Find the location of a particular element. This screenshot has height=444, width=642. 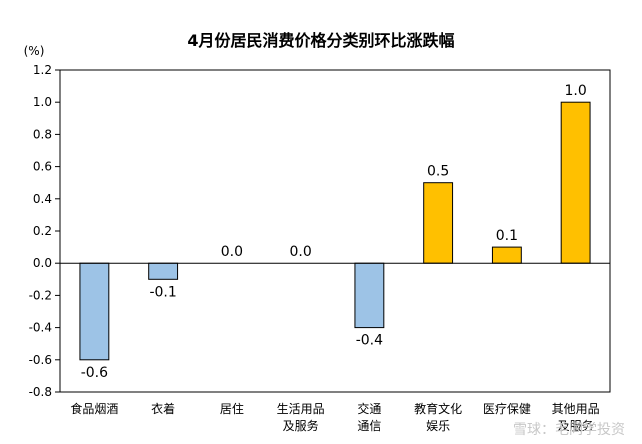

y-tick-label: 0.8 is located at coordinates (42, 134).